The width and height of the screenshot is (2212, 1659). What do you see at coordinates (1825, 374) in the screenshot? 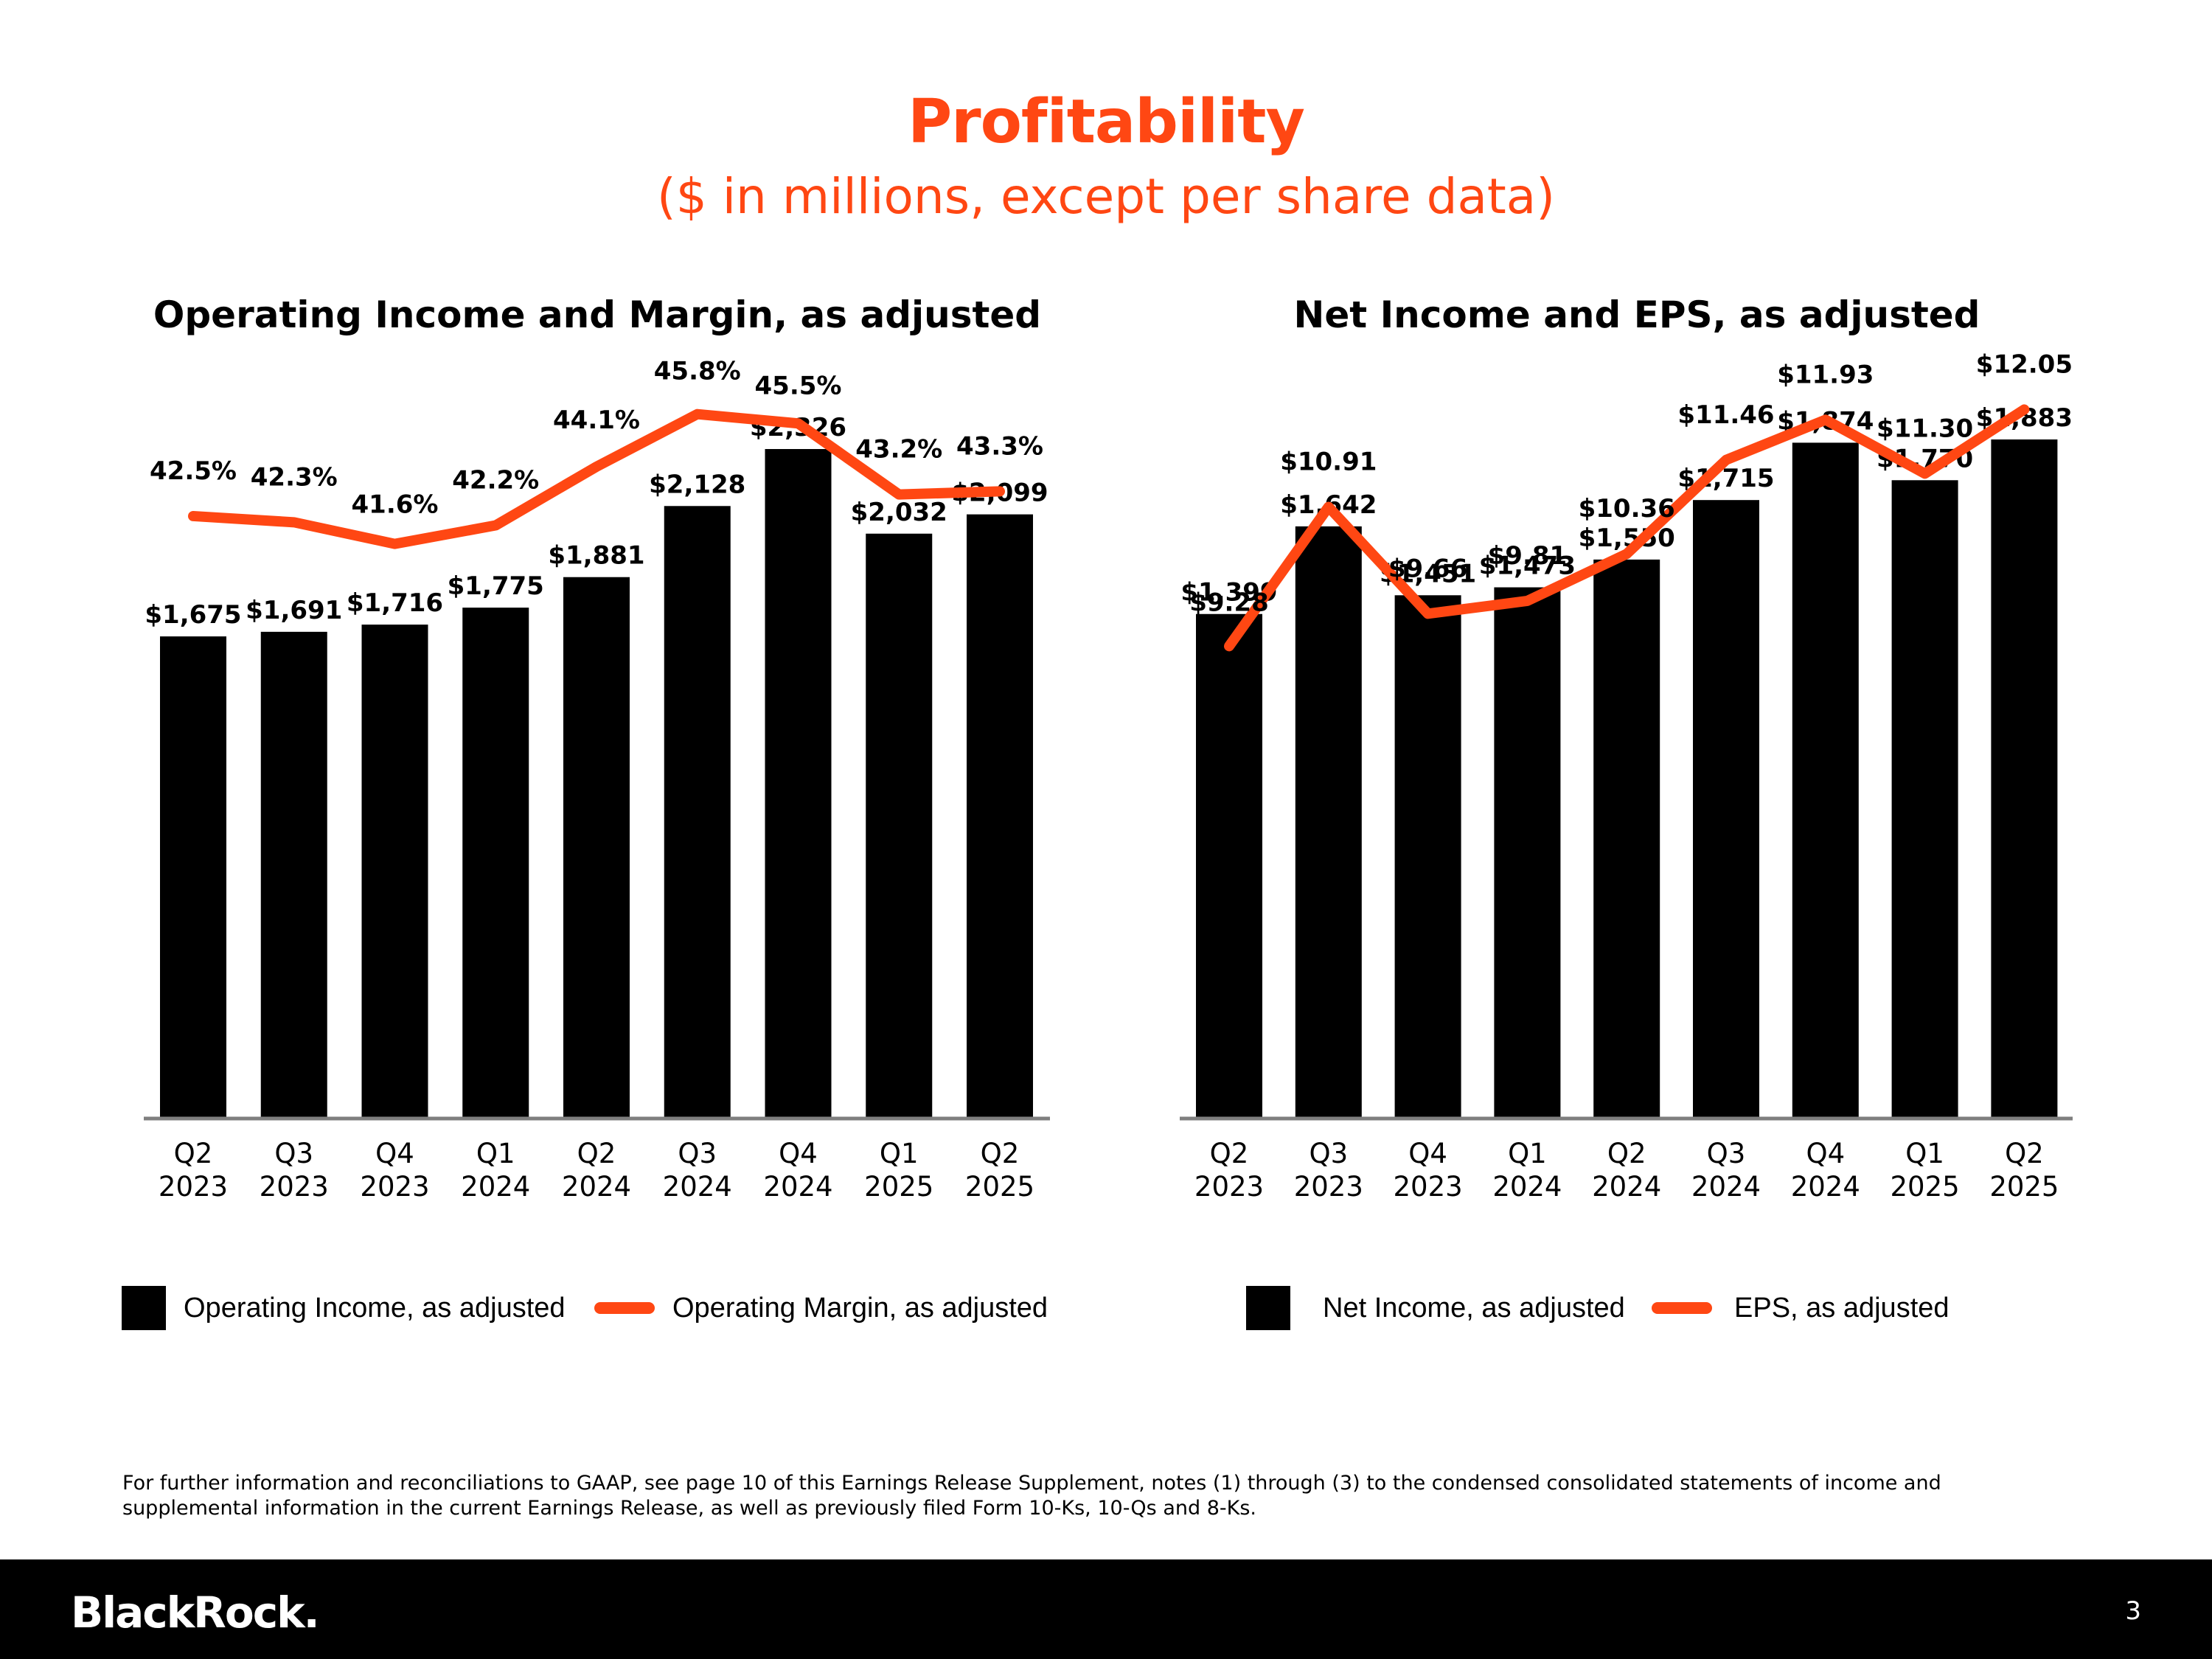
I see `line-value-label: $11.93` at bounding box center [1825, 374].